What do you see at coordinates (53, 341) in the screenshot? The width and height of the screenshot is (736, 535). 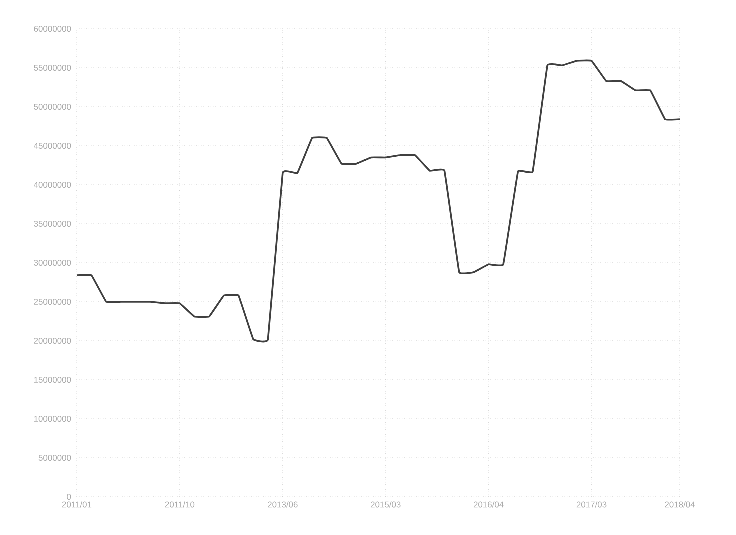 I see `y-tick-label: 20000000` at bounding box center [53, 341].